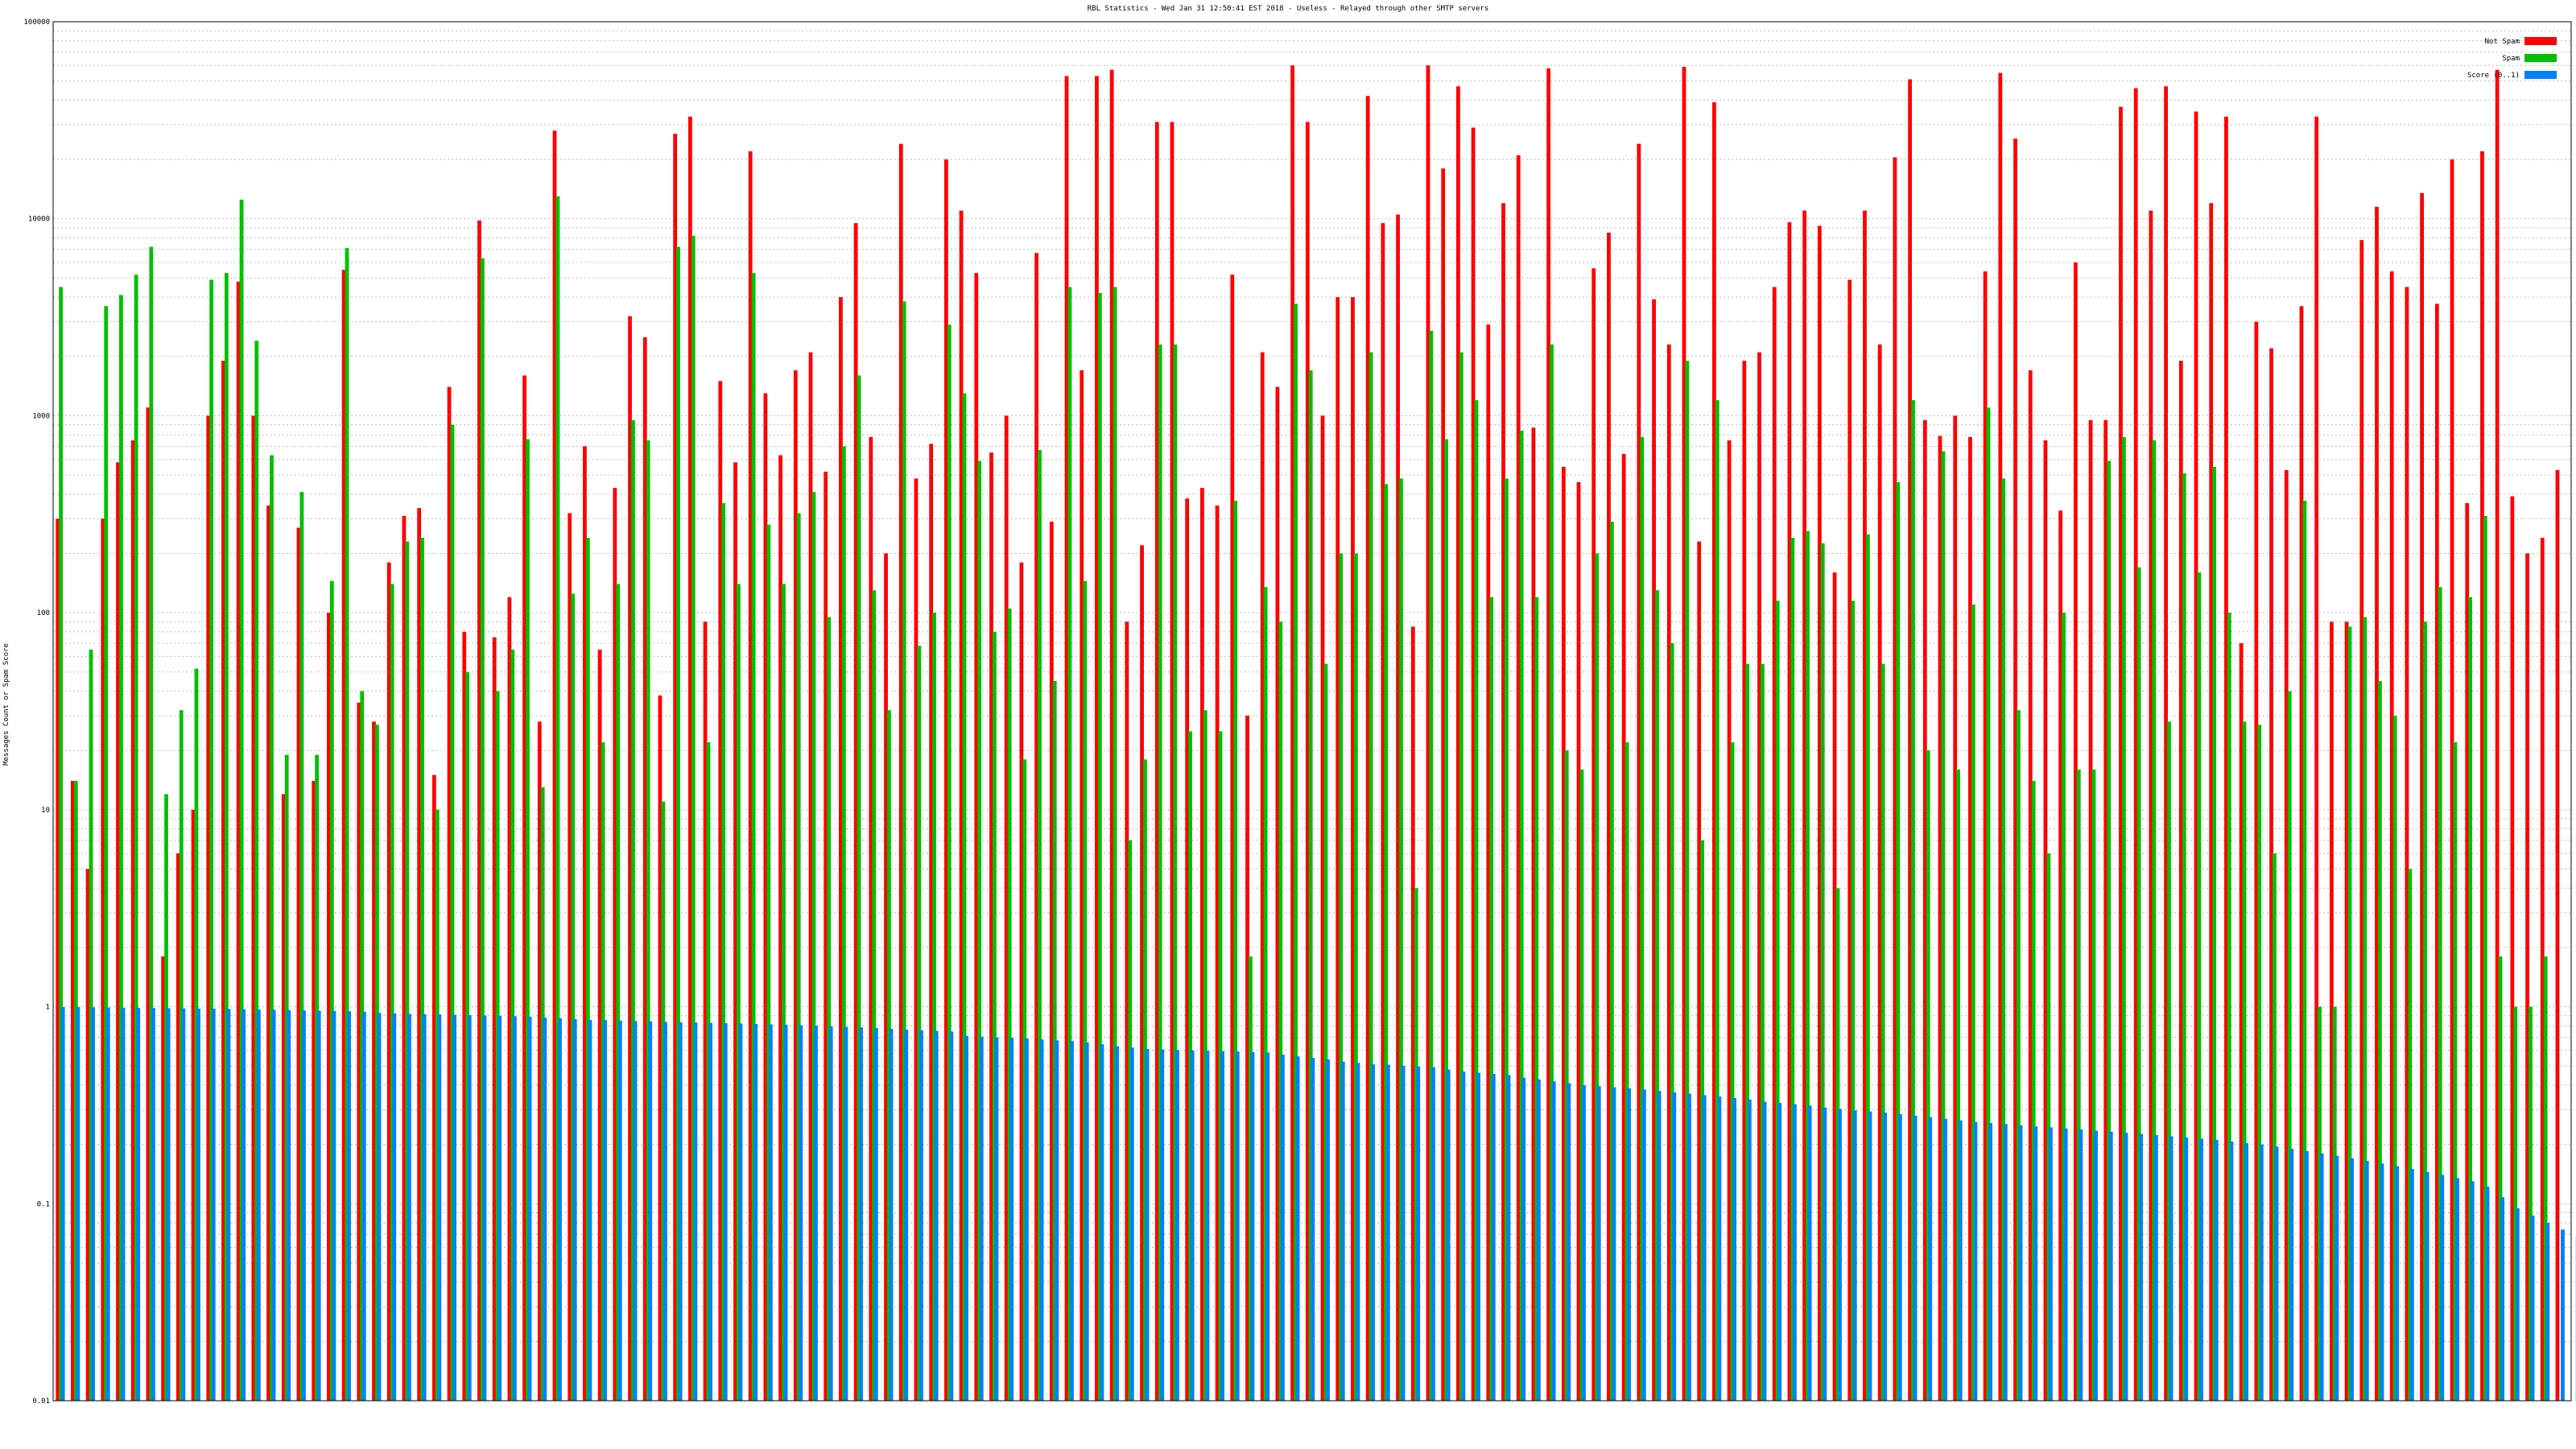 This screenshot has height=1449, width=2576. I want to click on legend: Not Spam Spam Score (0..1), so click(2512, 58).